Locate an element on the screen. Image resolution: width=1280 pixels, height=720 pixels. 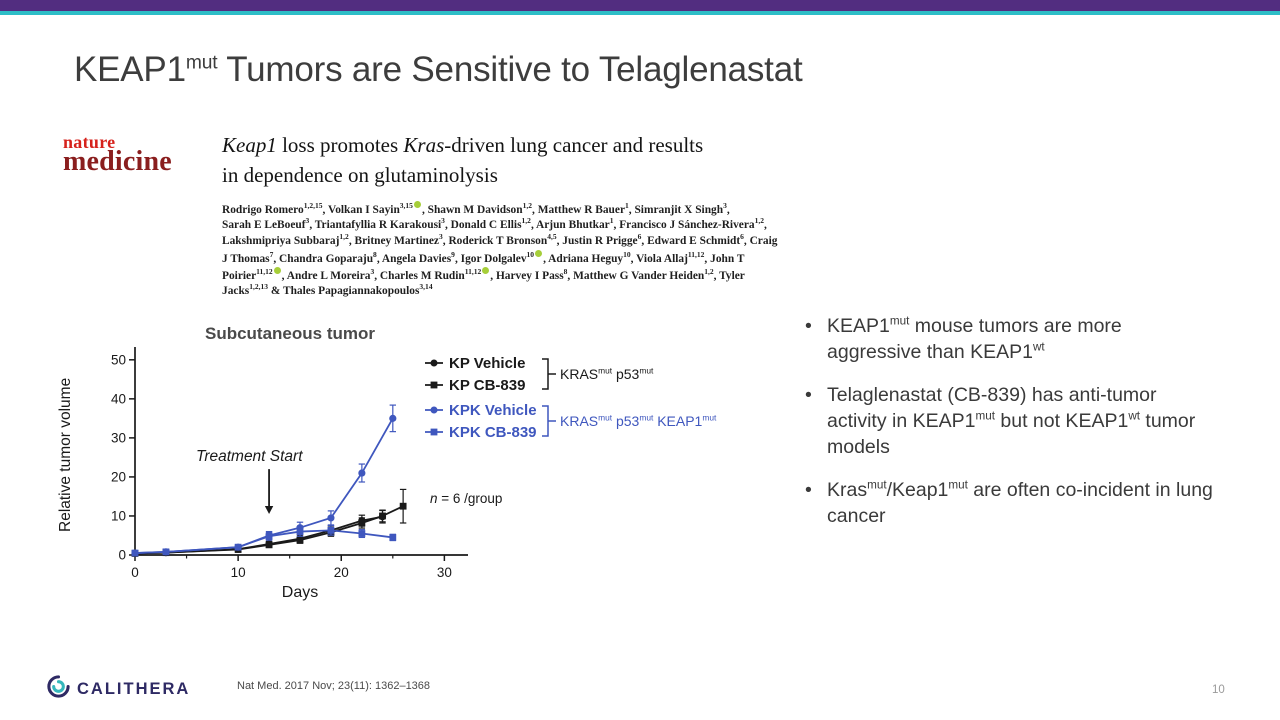
page-number: 10 is located at coordinates (1218, 690).